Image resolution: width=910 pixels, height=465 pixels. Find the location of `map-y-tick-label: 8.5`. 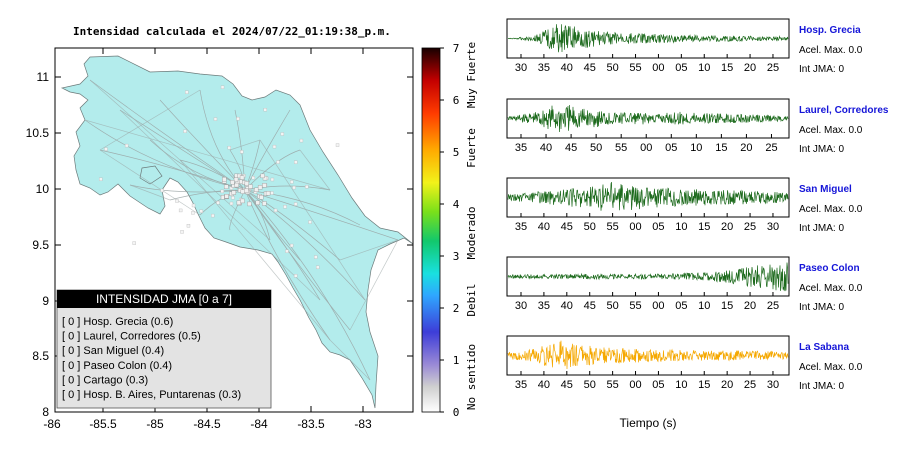

map-y-tick-label: 8.5 is located at coordinates (40, 356).